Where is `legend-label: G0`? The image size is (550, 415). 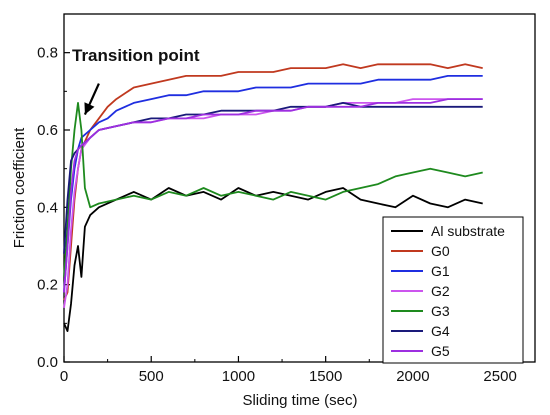
legend-label: G0 is located at coordinates (440, 251).